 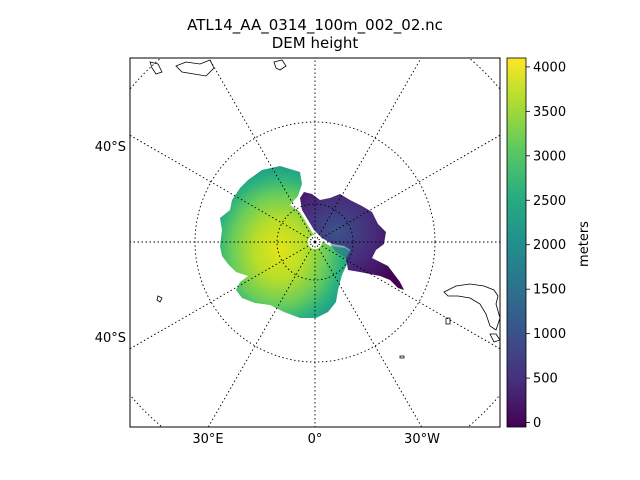 I want to click on lon-label-30e: 30°E, so click(x=207, y=439).